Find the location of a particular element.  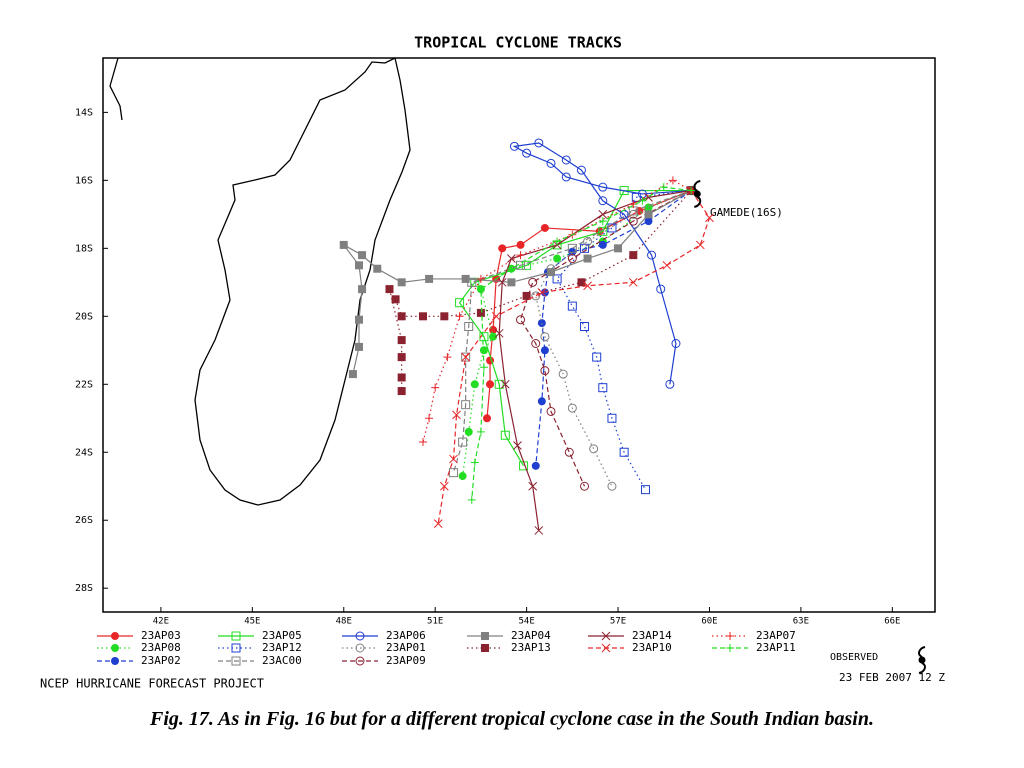

cyclone-arm is located at coordinates (922, 652).